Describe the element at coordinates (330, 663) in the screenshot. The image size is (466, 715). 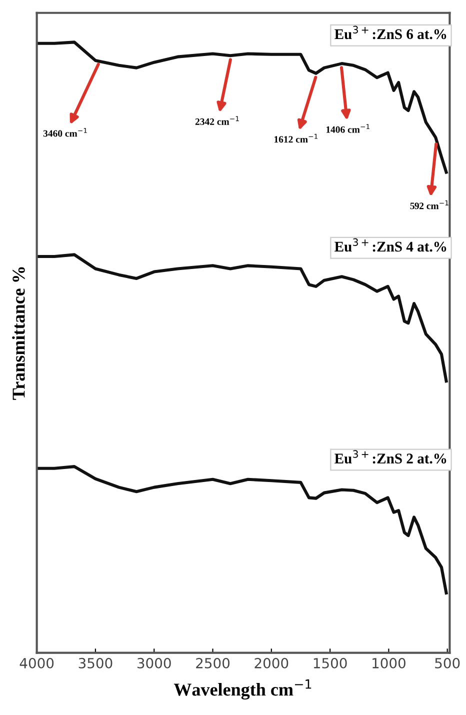
I see `x-tick-label: 1500` at that location.